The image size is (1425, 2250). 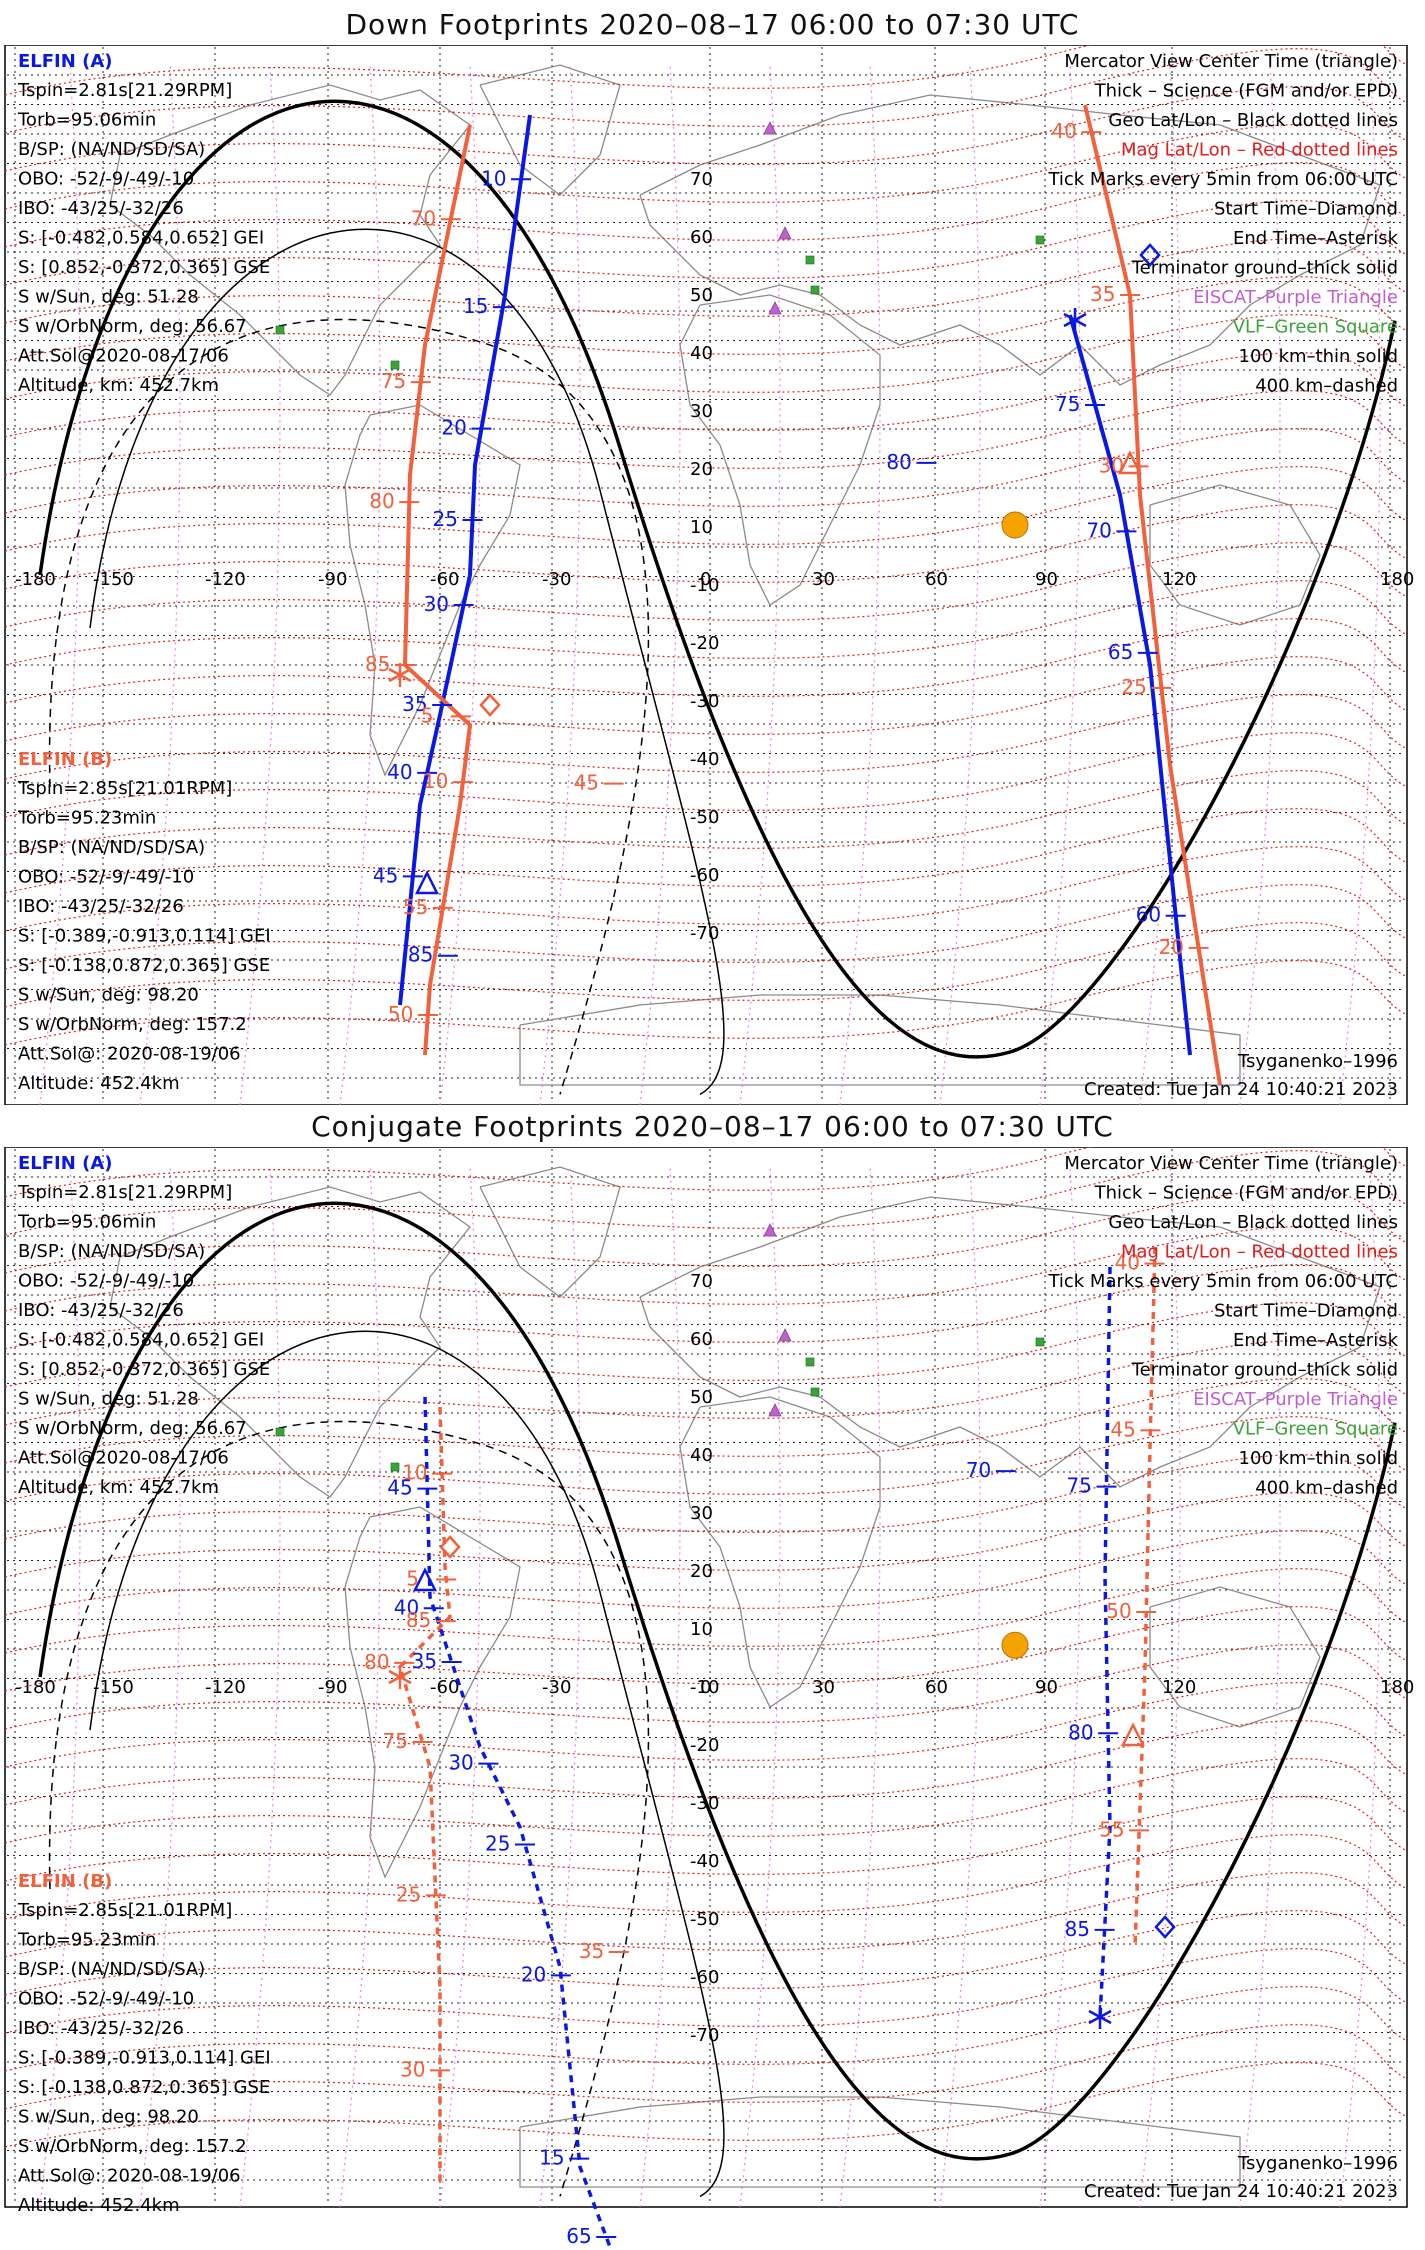 What do you see at coordinates (1259, 1252) in the screenshot?
I see `legend-item: Mag Lat/Lon – Red dotted lines` at bounding box center [1259, 1252].